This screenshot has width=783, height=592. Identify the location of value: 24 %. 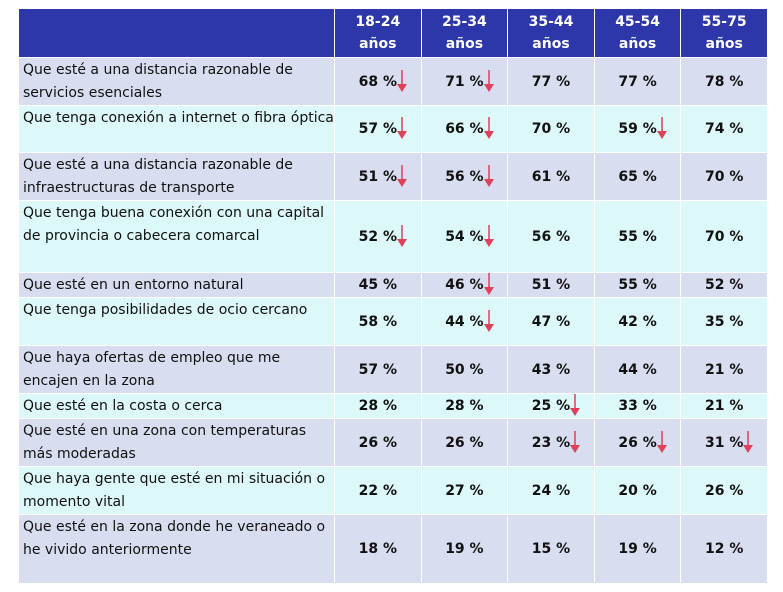
(551, 491).